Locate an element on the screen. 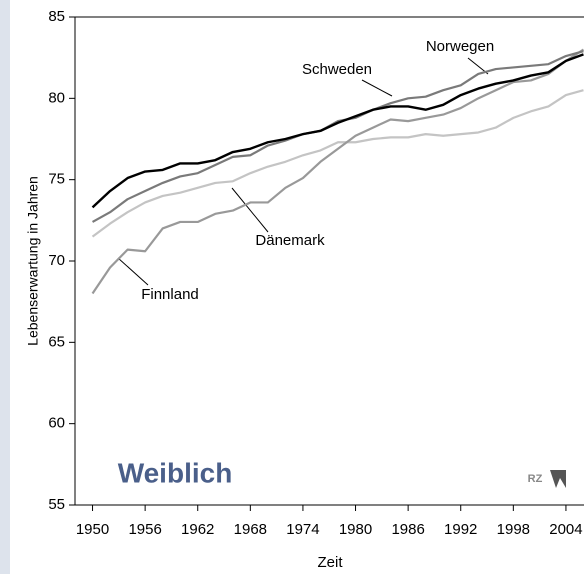 The width and height of the screenshot is (584, 574). x-tick-label: 1968 is located at coordinates (250, 529).